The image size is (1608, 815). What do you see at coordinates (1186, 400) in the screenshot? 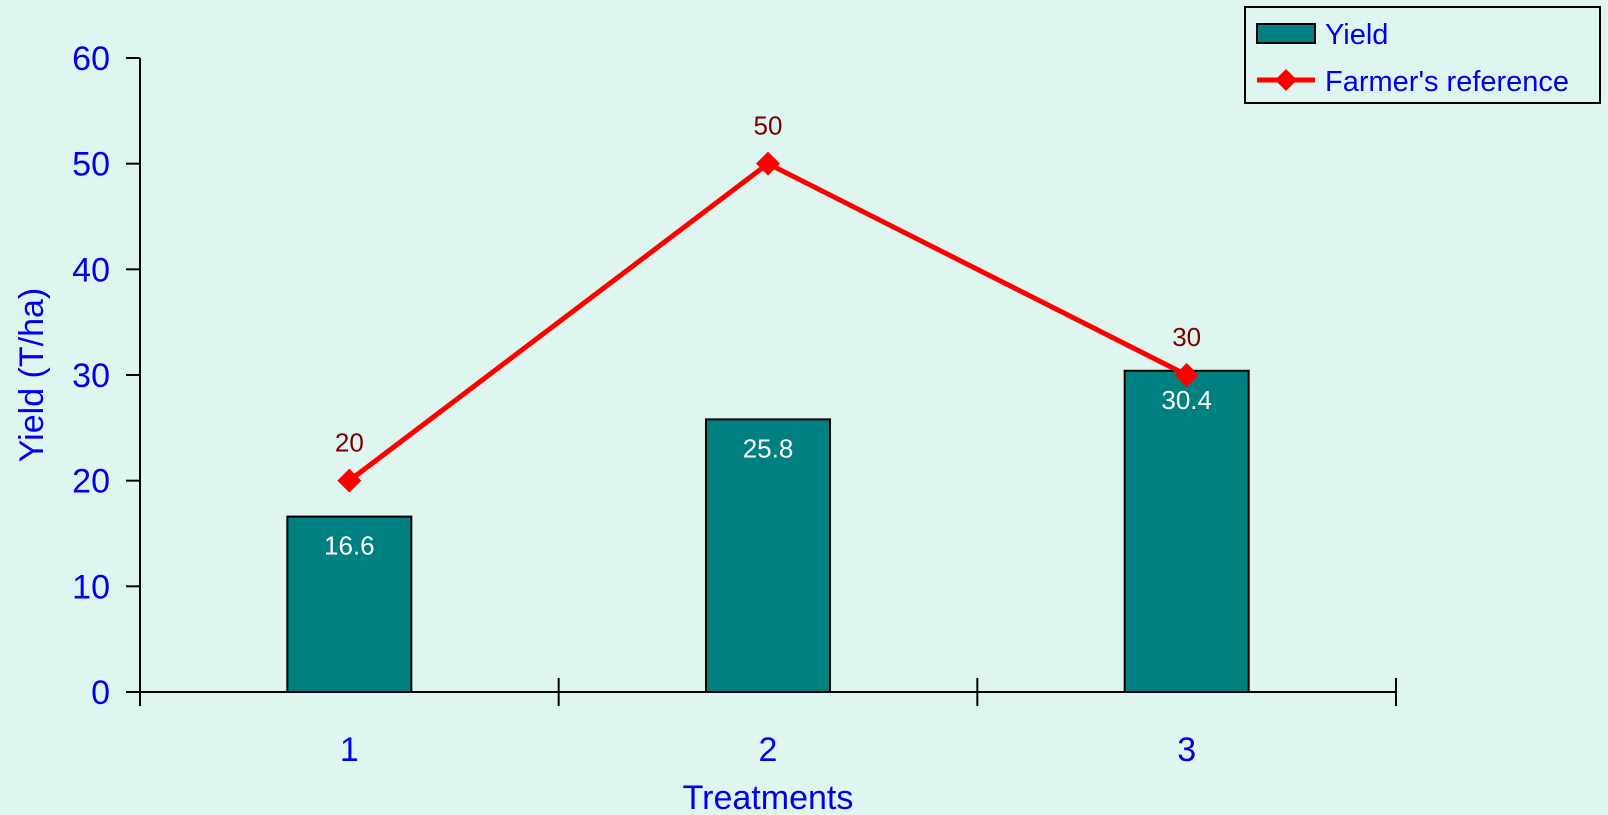
I see `bar-value-label: 30.4` at bounding box center [1186, 400].